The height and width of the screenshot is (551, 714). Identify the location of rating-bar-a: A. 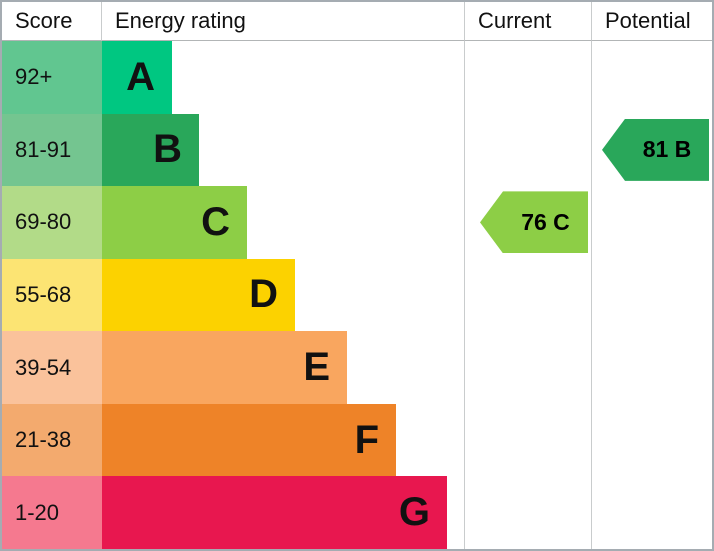
(137, 77).